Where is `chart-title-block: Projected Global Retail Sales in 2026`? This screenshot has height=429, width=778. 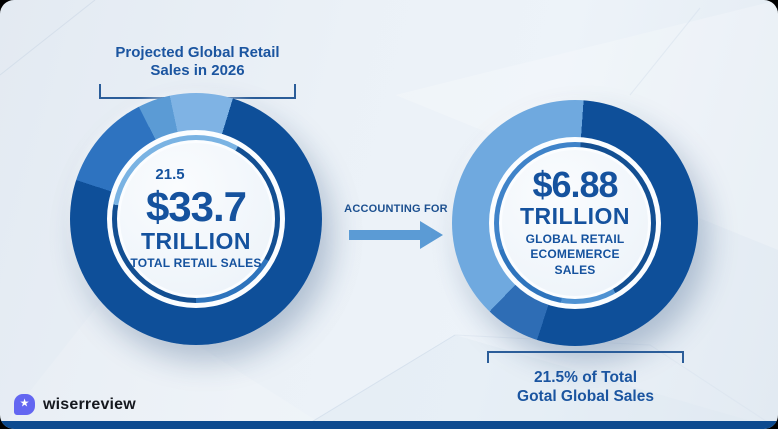
chart-title-block: Projected Global Retail Sales in 2026 is located at coordinates (197, 71).